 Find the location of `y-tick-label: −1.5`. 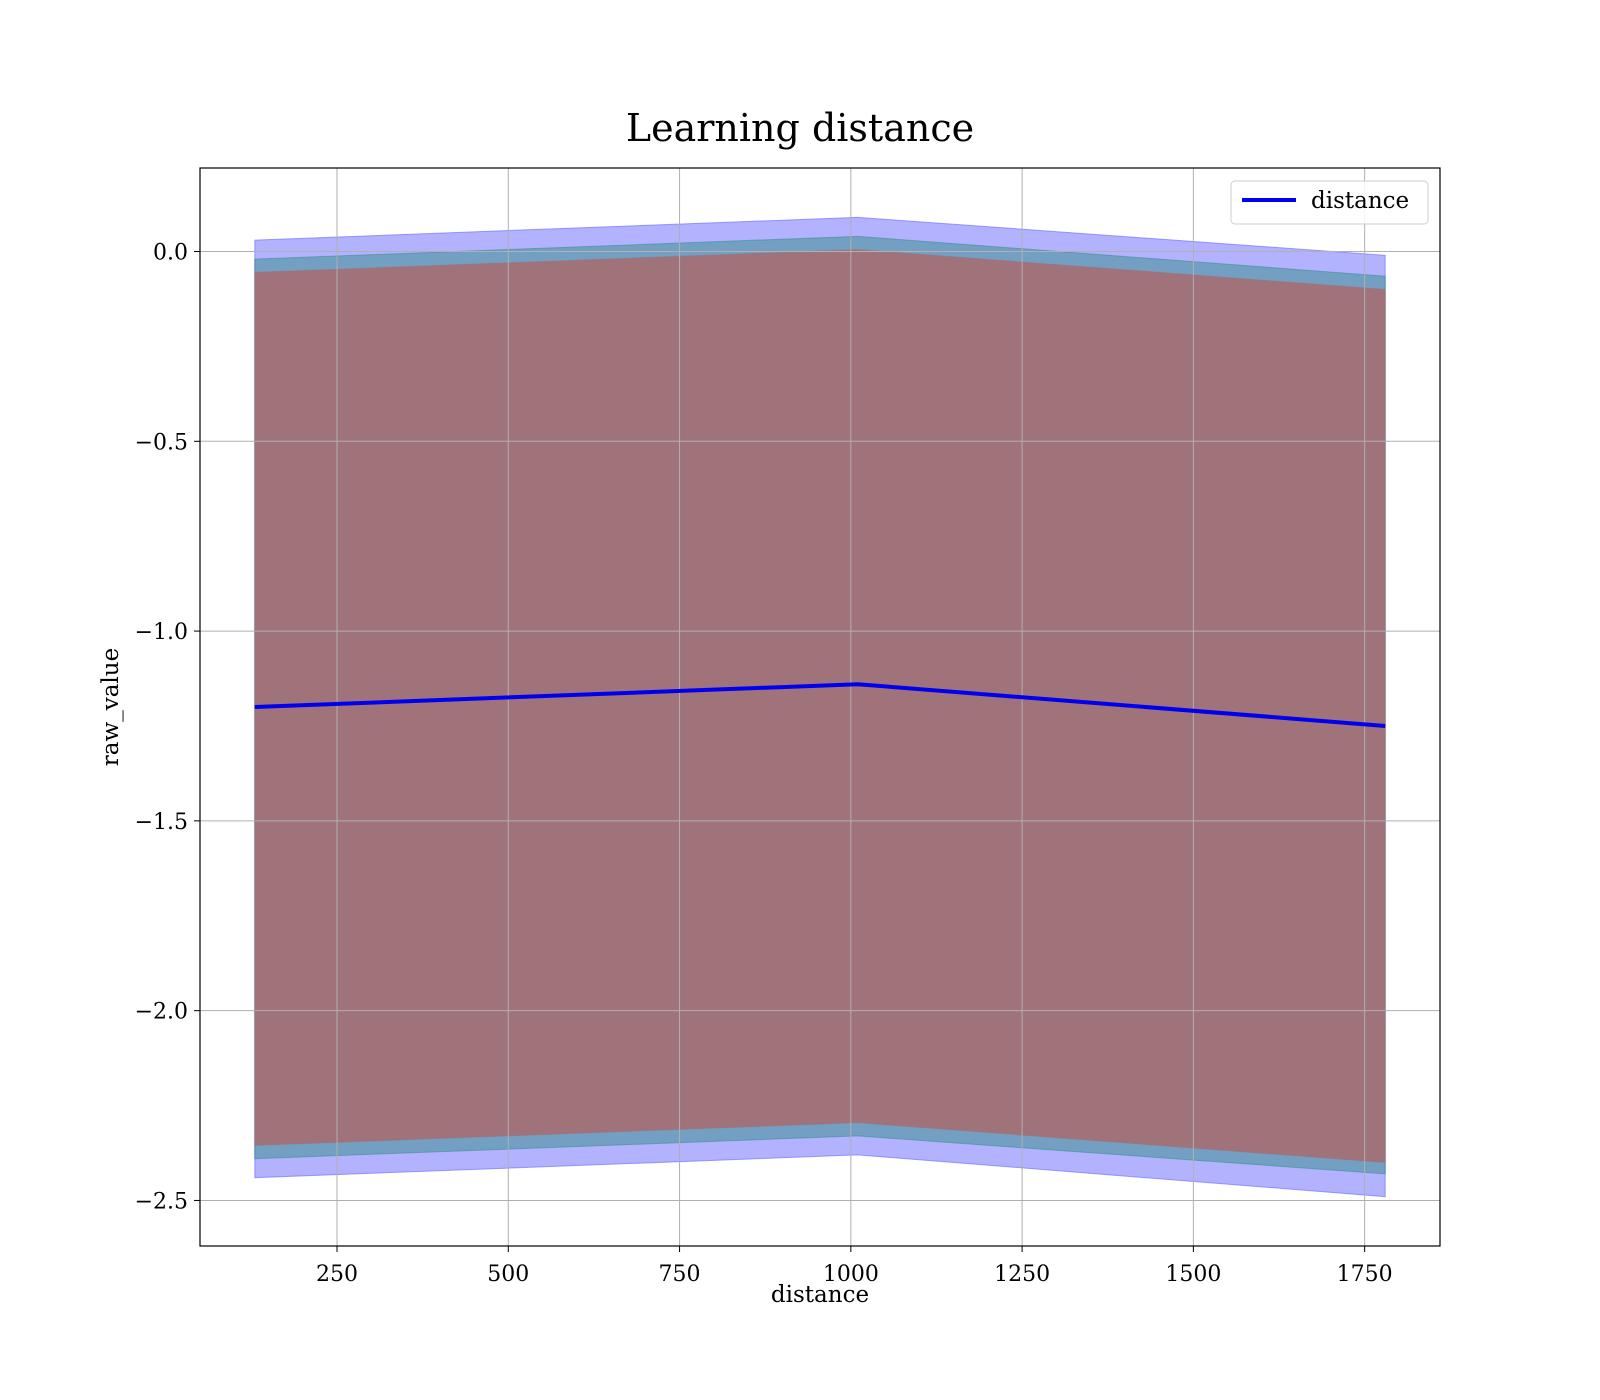

y-tick-label: −1.5 is located at coordinates (161, 822).